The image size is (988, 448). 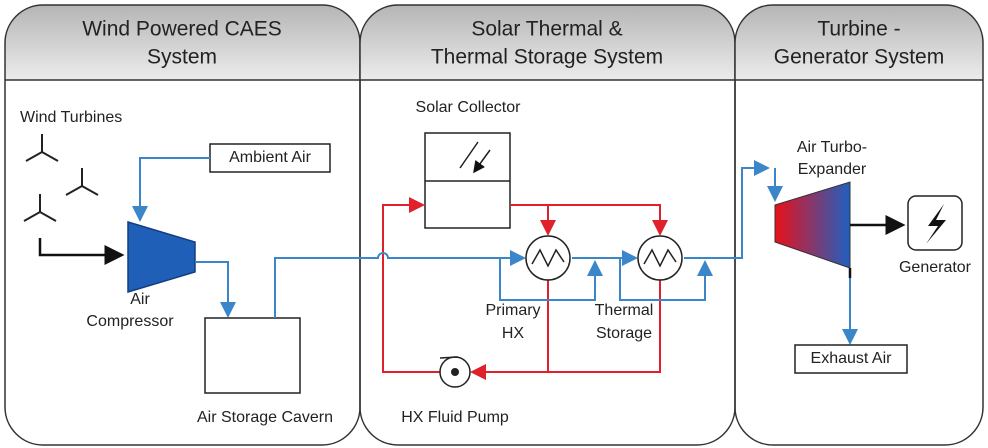 What do you see at coordinates (130, 321) in the screenshot?
I see `label: Compressor` at bounding box center [130, 321].